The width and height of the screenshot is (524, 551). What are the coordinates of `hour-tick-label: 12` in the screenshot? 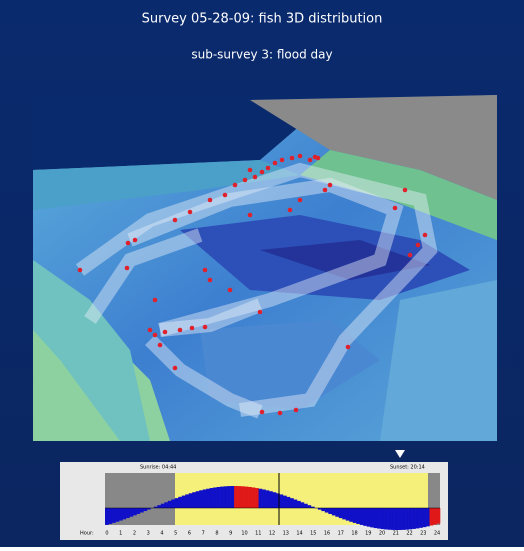 It's located at (272, 534).